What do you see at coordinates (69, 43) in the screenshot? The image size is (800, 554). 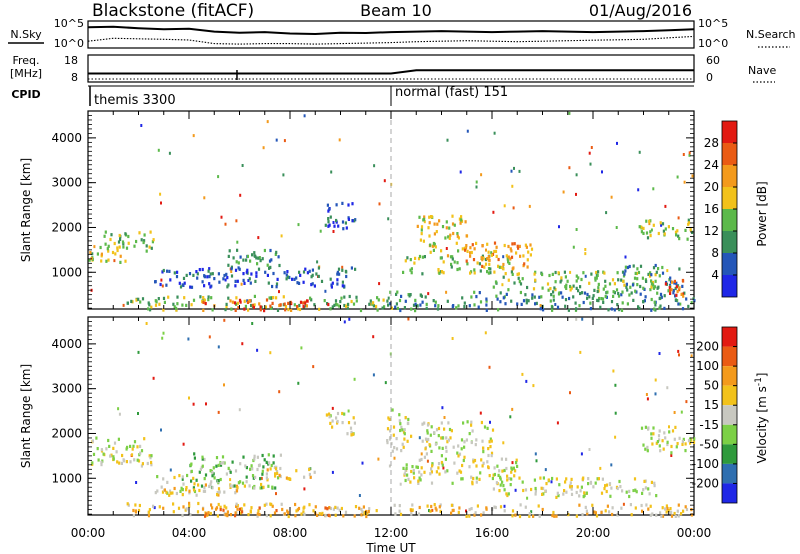 I see `noise-tick-bottom-left: 10^0` at bounding box center [69, 43].